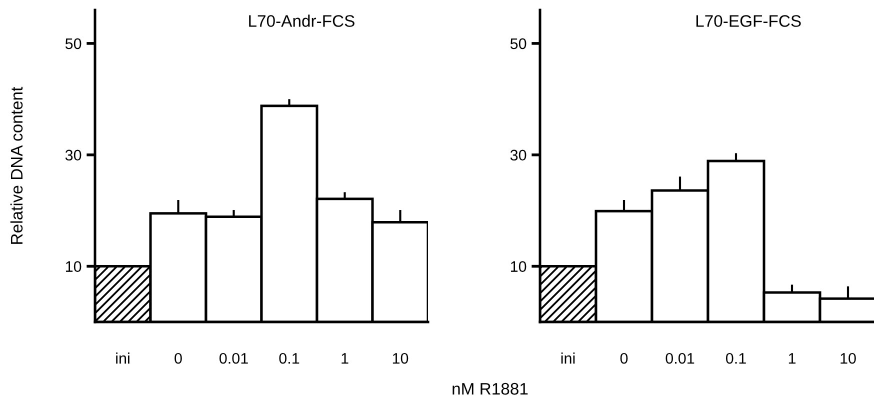  Describe the element at coordinates (490, 388) in the screenshot. I see `x-axis-title: nM R1881` at that location.